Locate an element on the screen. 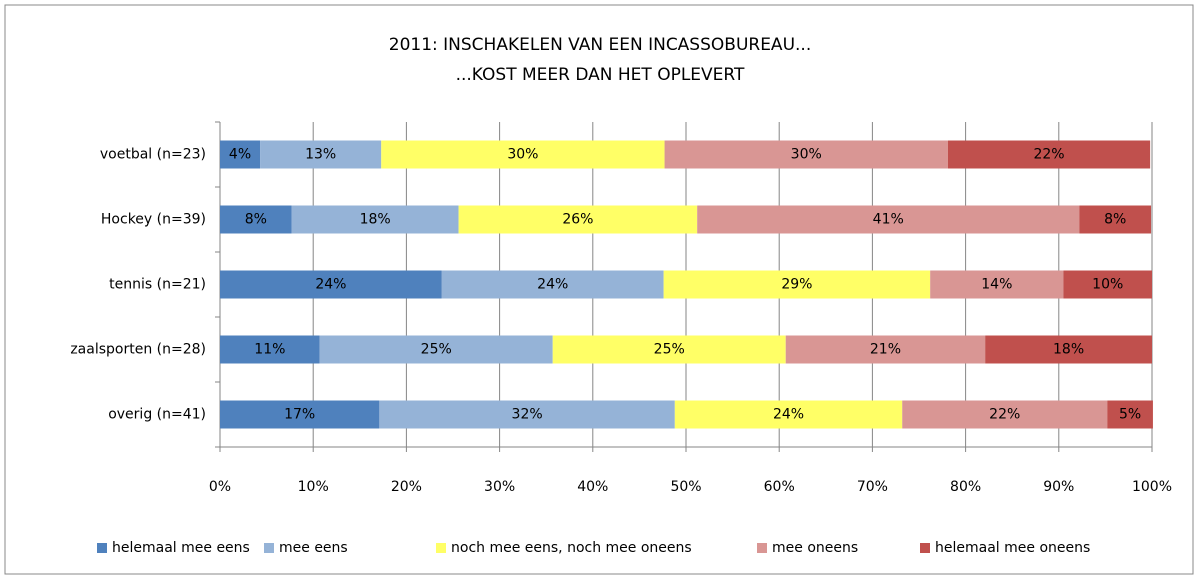 Image resolution: width=1200 pixels, height=580 pixels. x-tick-label: 80% is located at coordinates (965, 487).